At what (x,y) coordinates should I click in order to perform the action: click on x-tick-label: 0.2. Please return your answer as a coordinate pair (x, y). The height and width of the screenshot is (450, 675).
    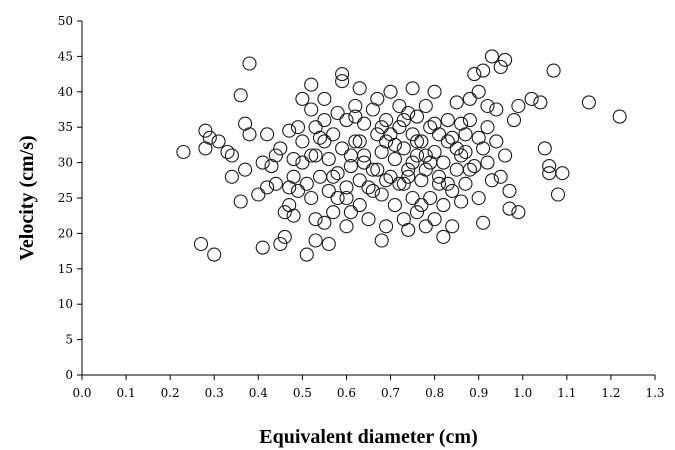
    Looking at the image, I should click on (170, 393).